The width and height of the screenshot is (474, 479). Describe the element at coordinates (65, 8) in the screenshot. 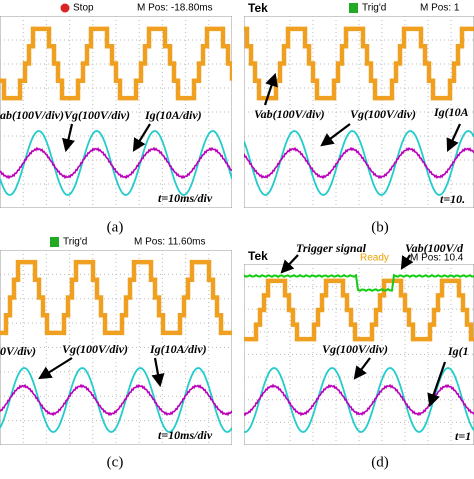

I see `stop-icon` at that location.